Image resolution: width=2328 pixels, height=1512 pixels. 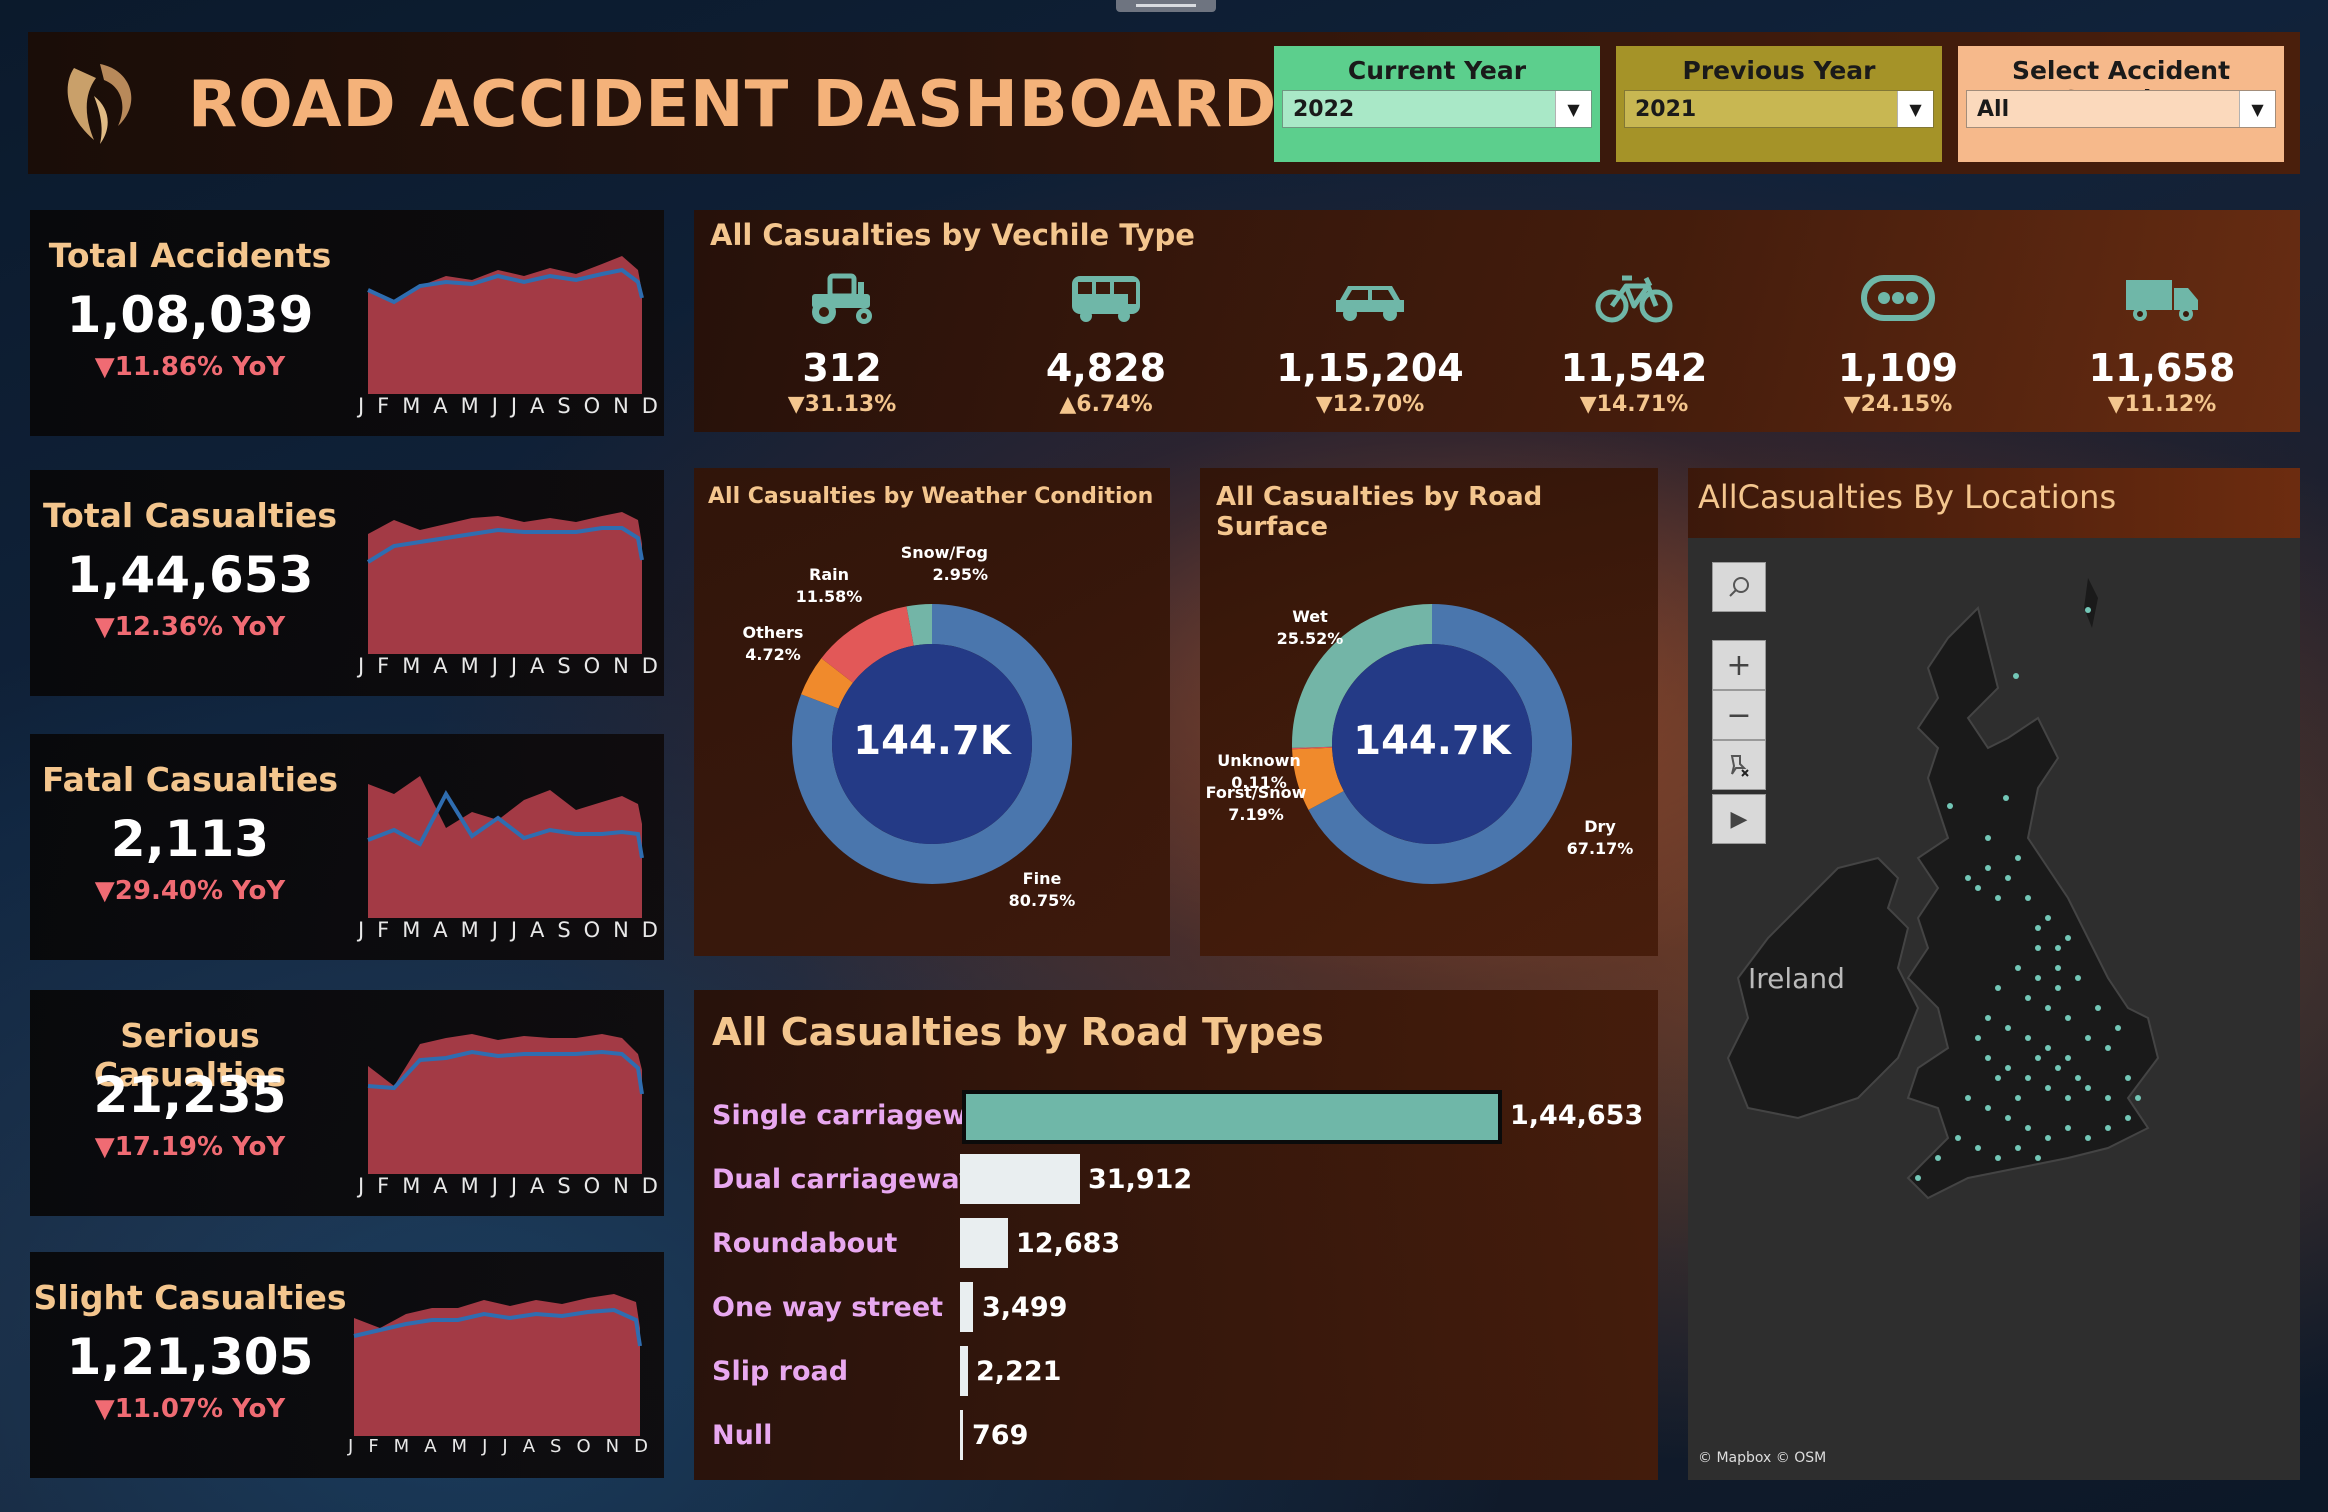 What do you see at coordinates (1256, 803) in the screenshot?
I see `label-frost: Forst/Snow 7.19%` at bounding box center [1256, 803].